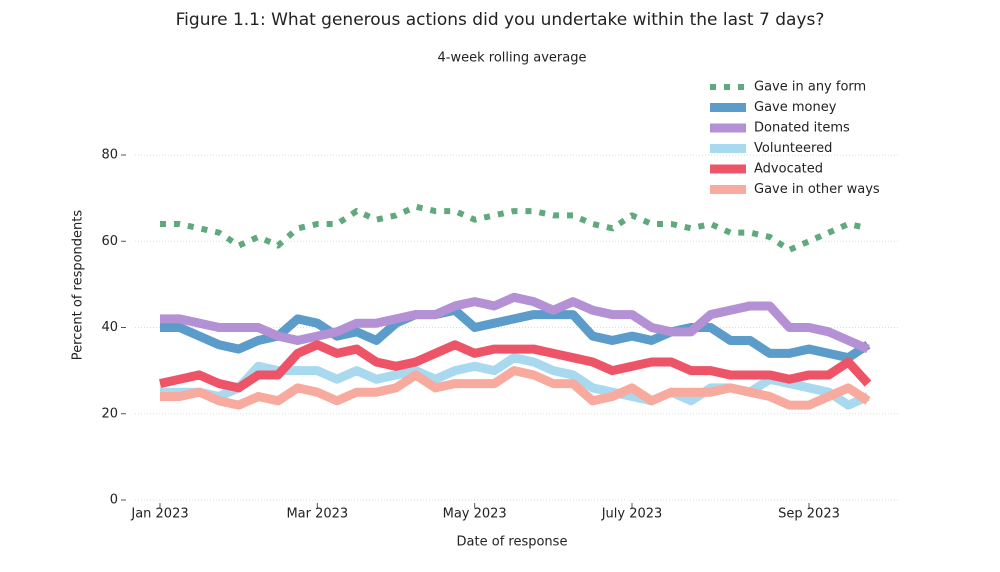 The height and width of the screenshot is (572, 1000). I want to click on y-axis-label: Percent of respondents, so click(78, 285).